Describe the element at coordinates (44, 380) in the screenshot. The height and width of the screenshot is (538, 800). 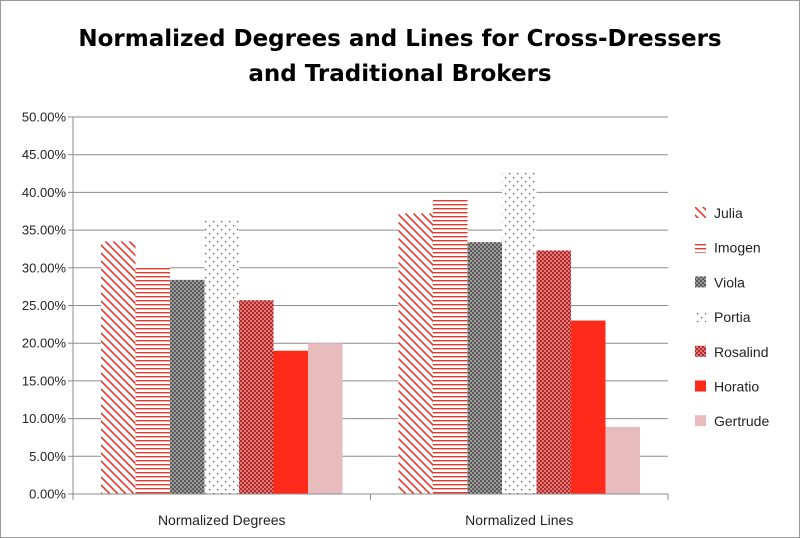
I see `y-tick-label: 15.00%` at that location.